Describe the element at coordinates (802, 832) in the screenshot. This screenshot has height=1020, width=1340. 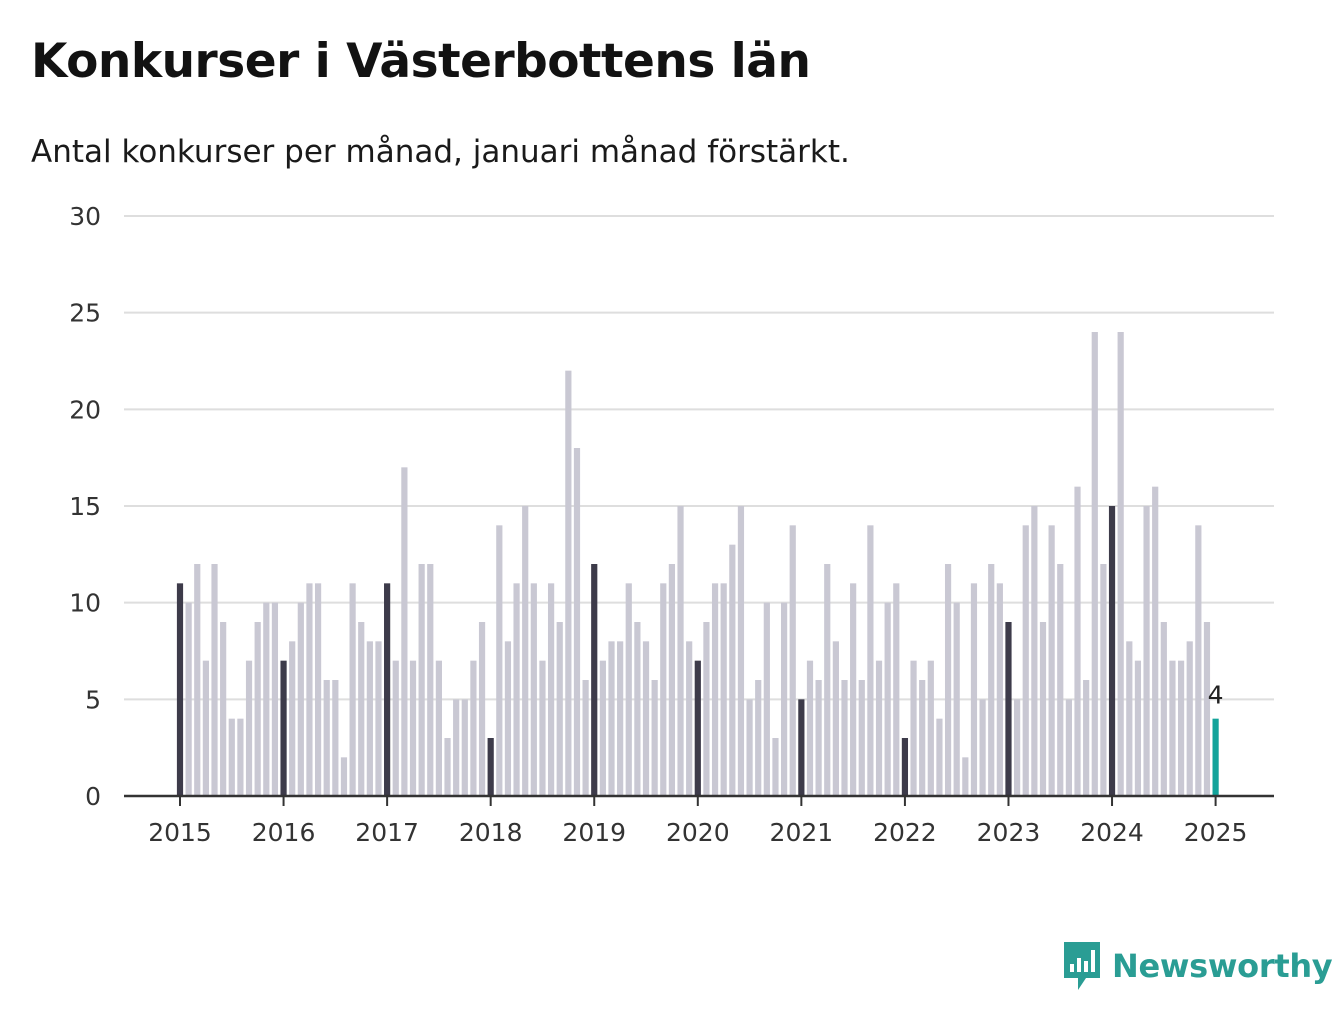
I see `x-tick-label: 2021` at that location.